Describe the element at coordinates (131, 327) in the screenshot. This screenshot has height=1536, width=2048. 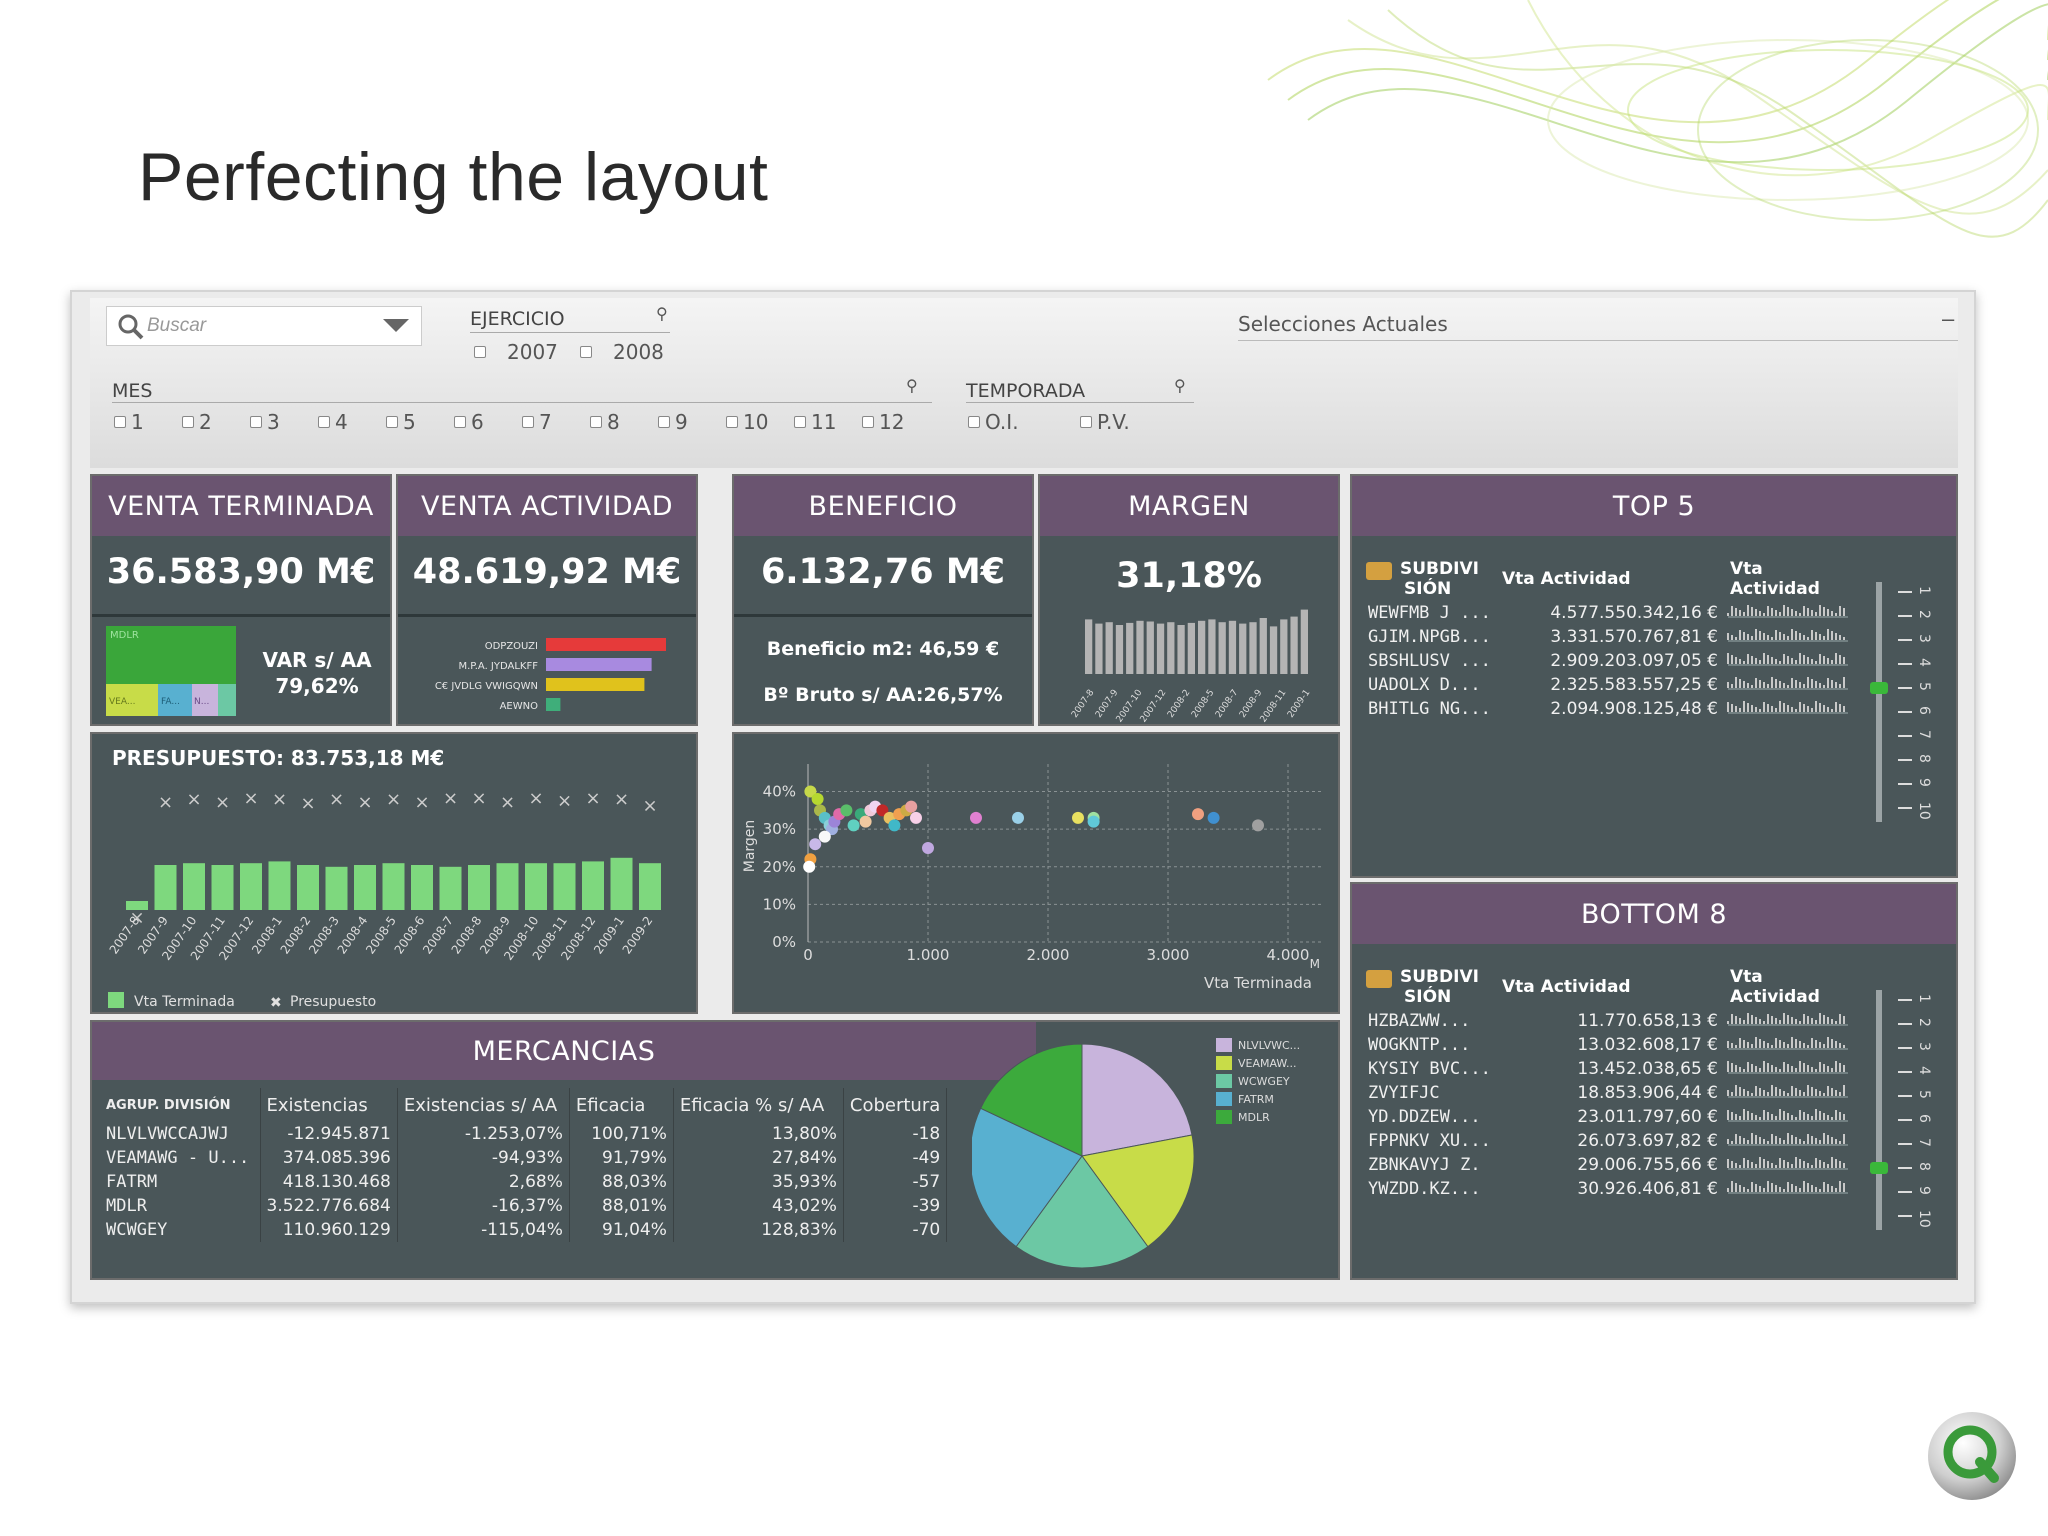
I see `search-icon` at that location.